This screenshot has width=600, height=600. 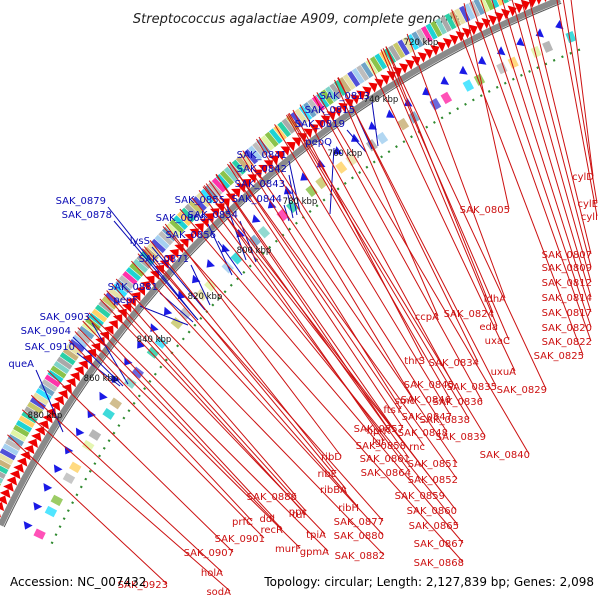 What do you see at coordinates (439, 544) in the screenshot?
I see `gene-label-reverse: SAK_0867` at bounding box center [439, 544].